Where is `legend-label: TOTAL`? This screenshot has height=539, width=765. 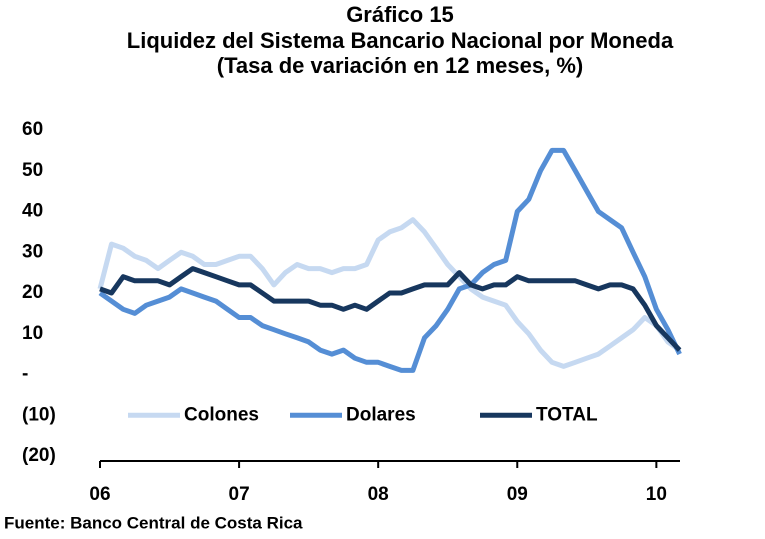 legend-label: TOTAL is located at coordinates (567, 414).